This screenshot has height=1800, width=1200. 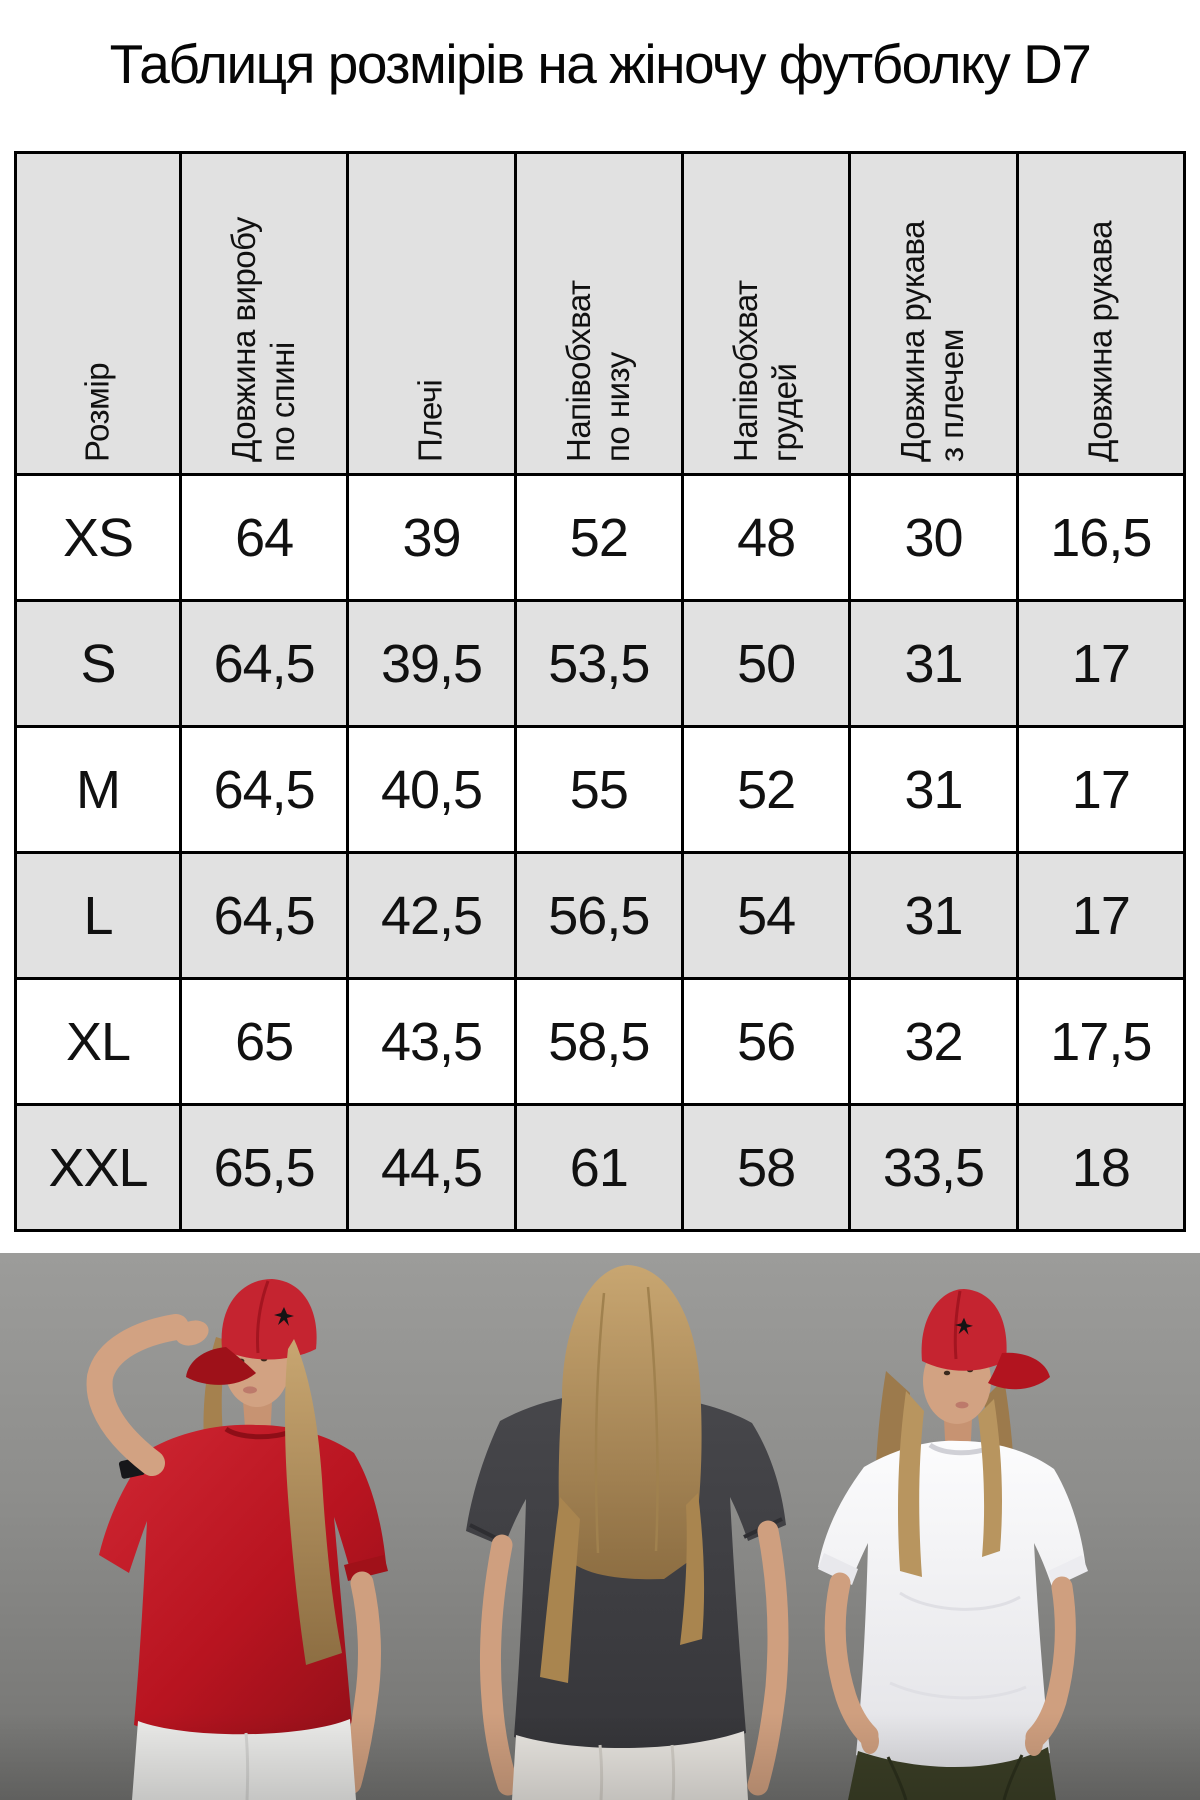 I want to click on cell-value: 50, so click(x=766, y=663).